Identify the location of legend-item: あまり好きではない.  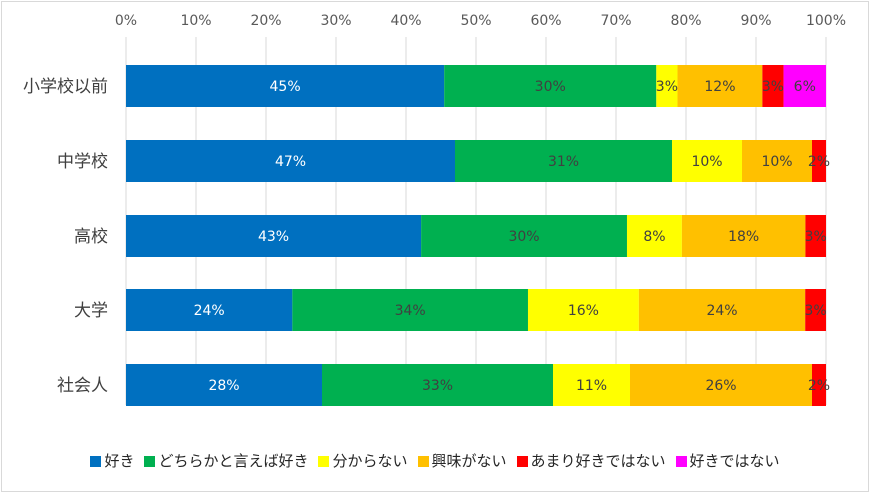
(591, 460).